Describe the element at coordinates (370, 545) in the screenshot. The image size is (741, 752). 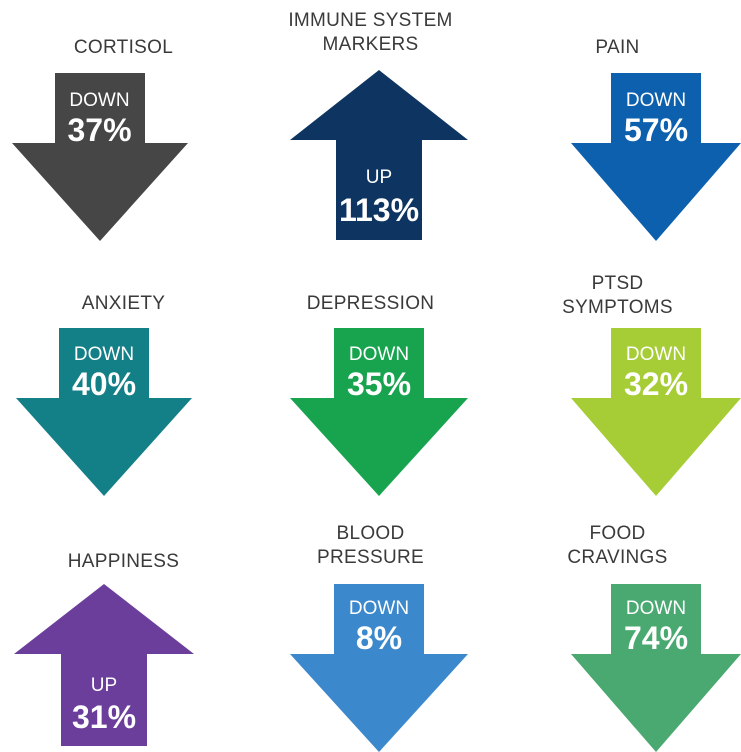
I see `stat-label: BLOOD PRESSURE` at that location.